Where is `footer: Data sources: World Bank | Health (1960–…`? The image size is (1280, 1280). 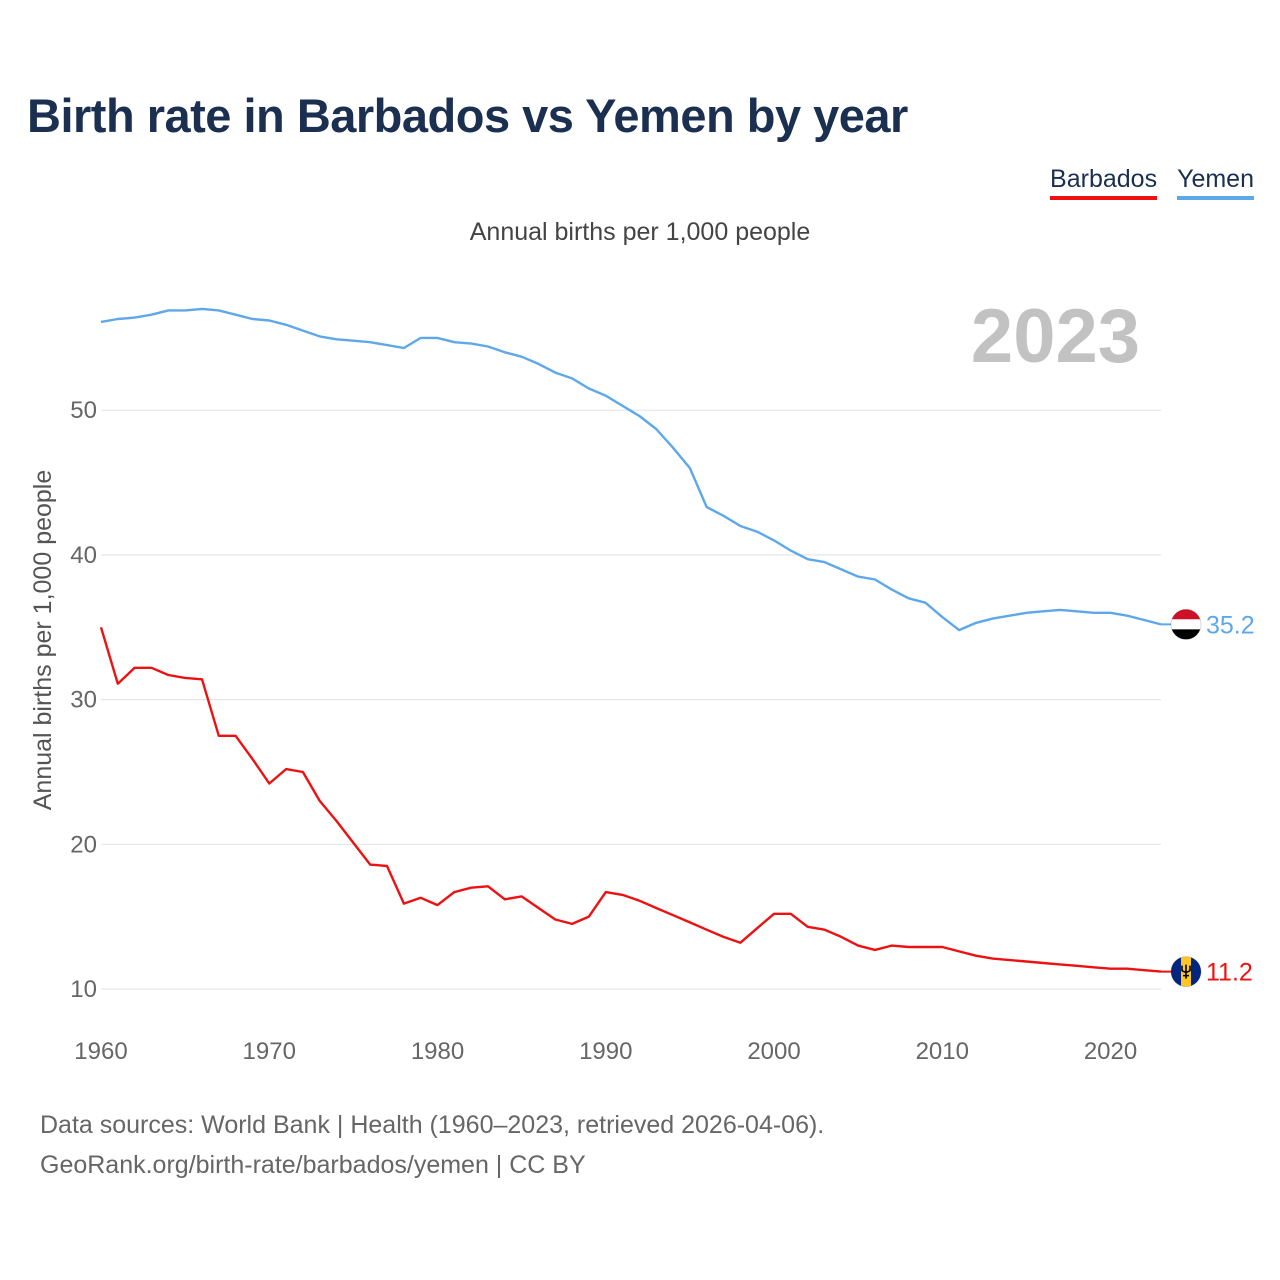 footer: Data sources: World Bank | Health (1960–… is located at coordinates (432, 1145).